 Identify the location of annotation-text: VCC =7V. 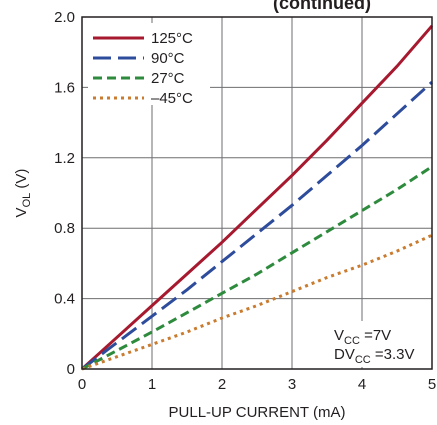
(362, 337).